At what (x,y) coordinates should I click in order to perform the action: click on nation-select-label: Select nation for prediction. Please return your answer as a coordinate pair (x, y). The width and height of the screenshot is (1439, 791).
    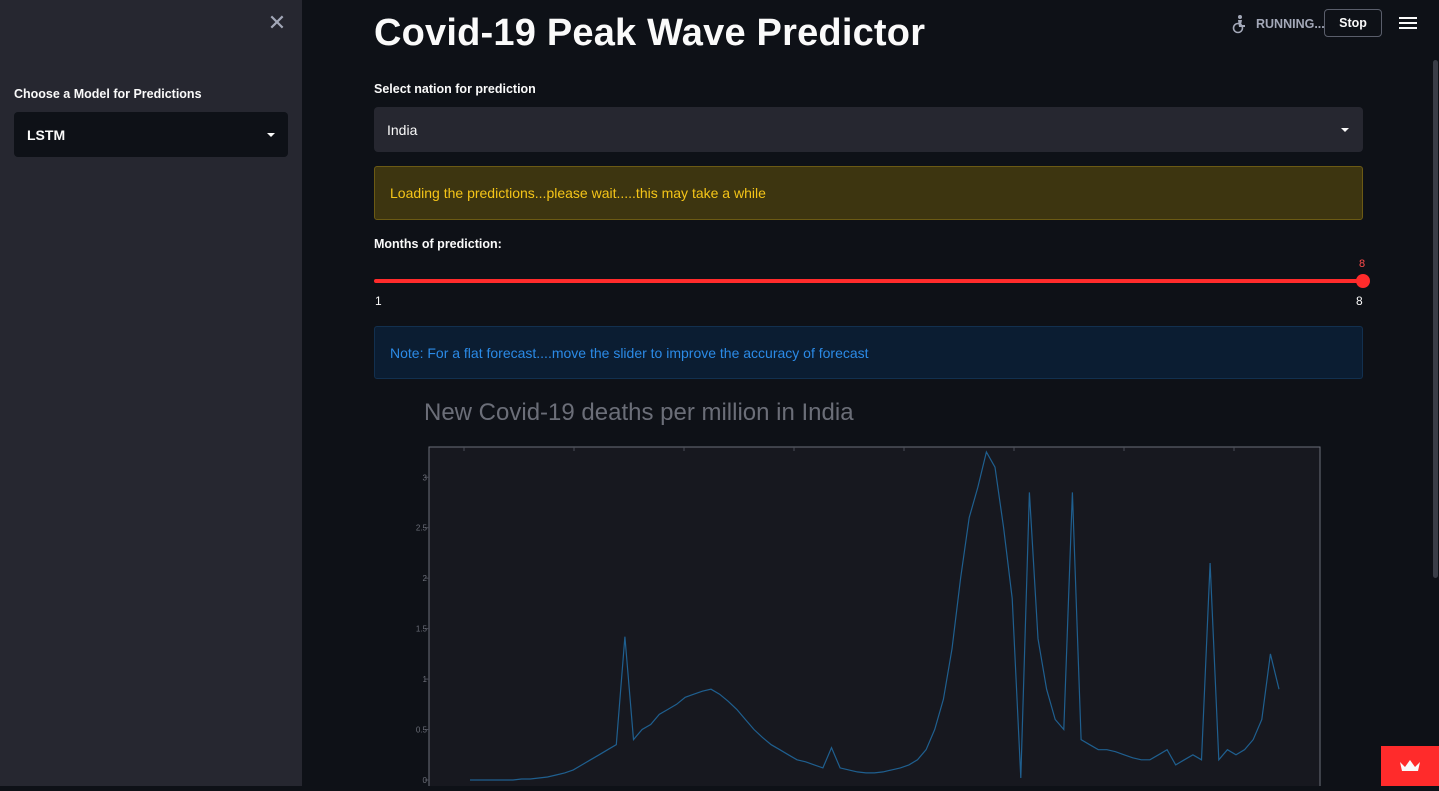
    Looking at the image, I should click on (455, 89).